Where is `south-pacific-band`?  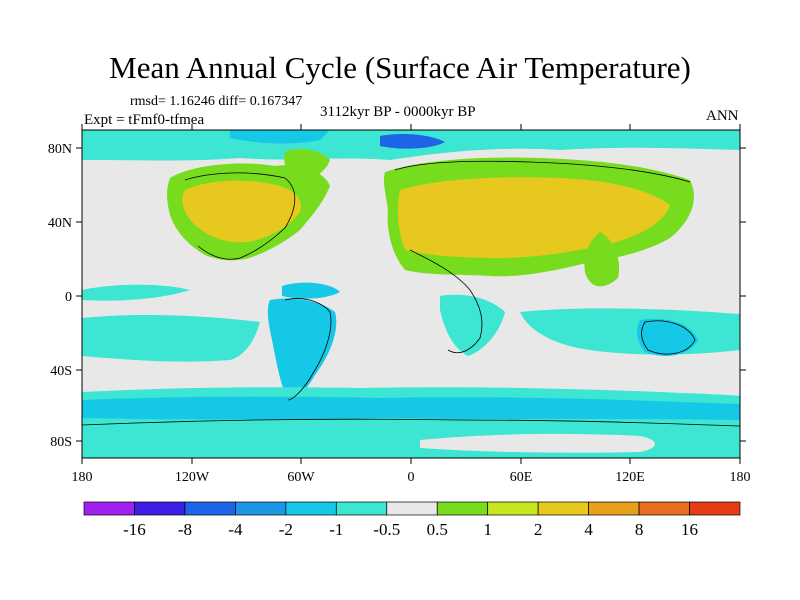
south-pacific-band is located at coordinates (171, 338).